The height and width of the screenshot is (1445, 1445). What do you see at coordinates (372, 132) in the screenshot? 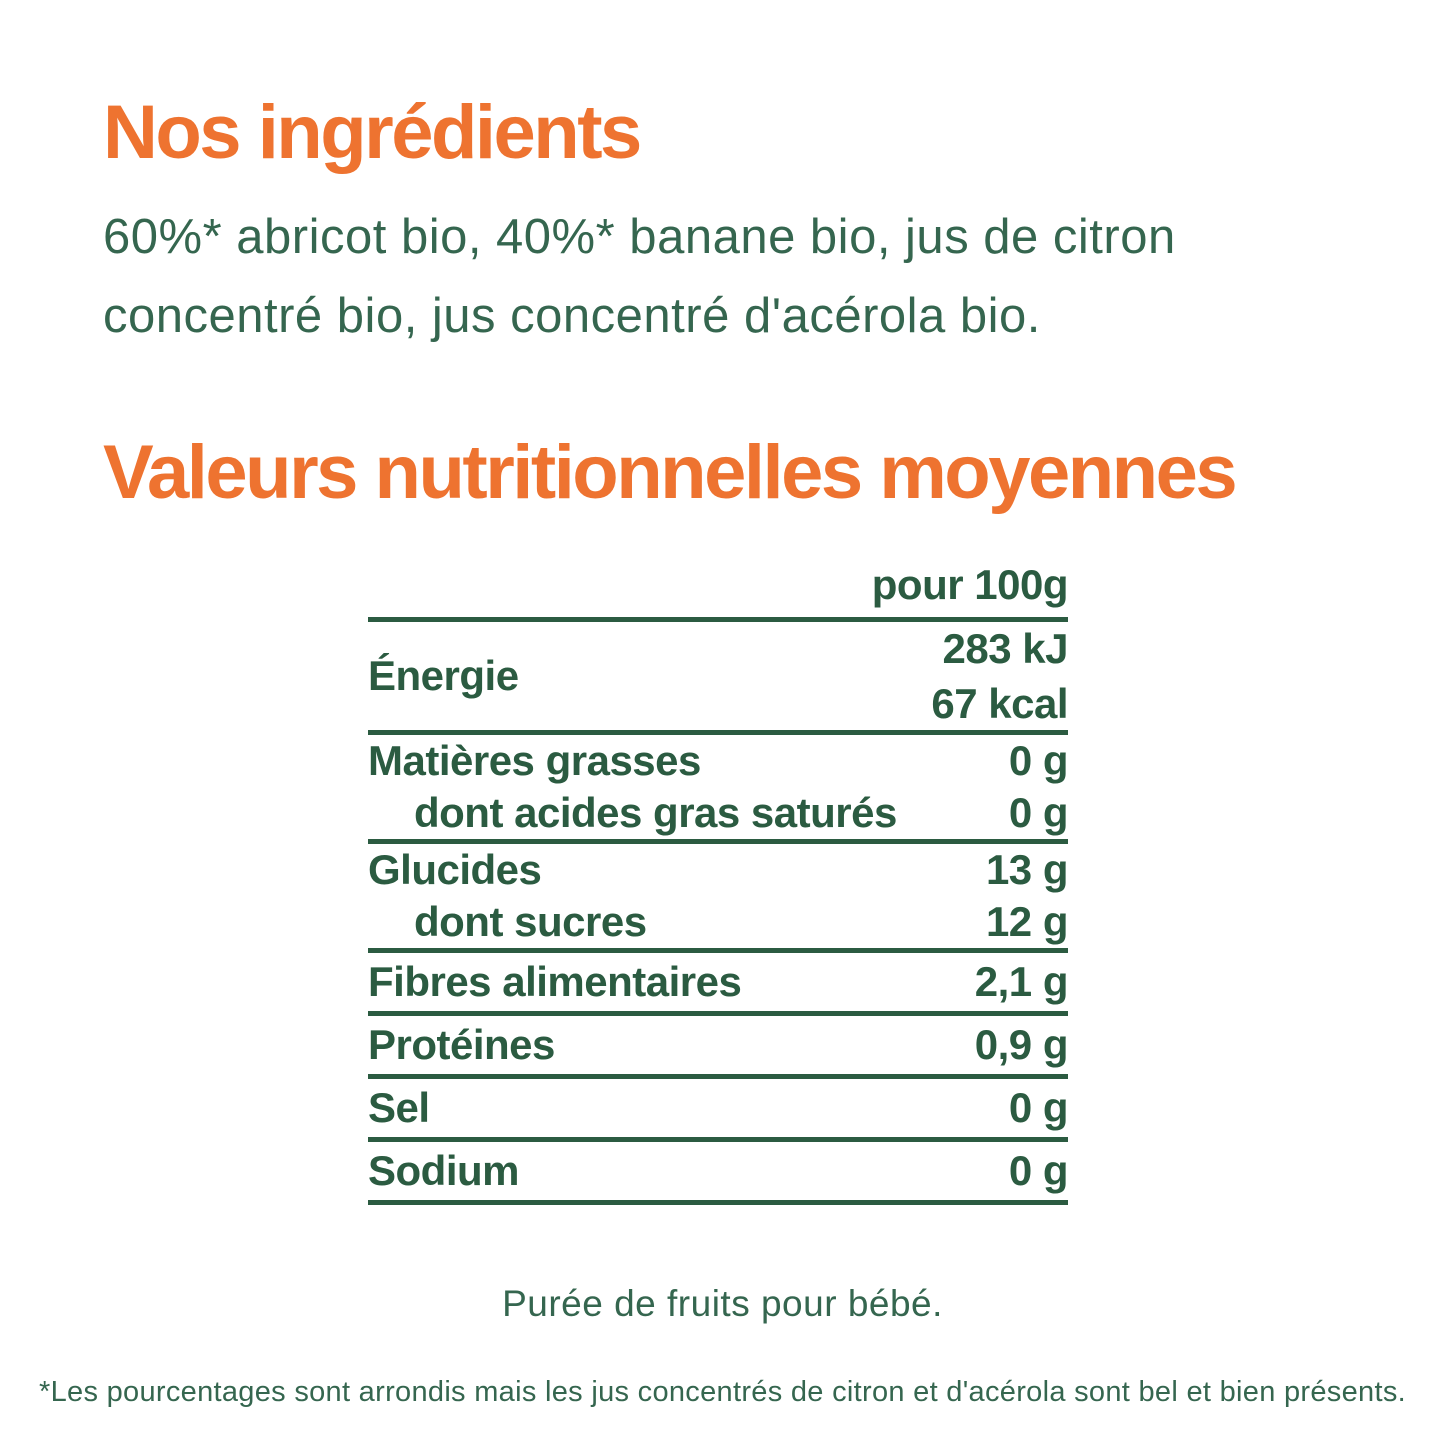
I see `ingredients-title: Nos ingrédients` at bounding box center [372, 132].